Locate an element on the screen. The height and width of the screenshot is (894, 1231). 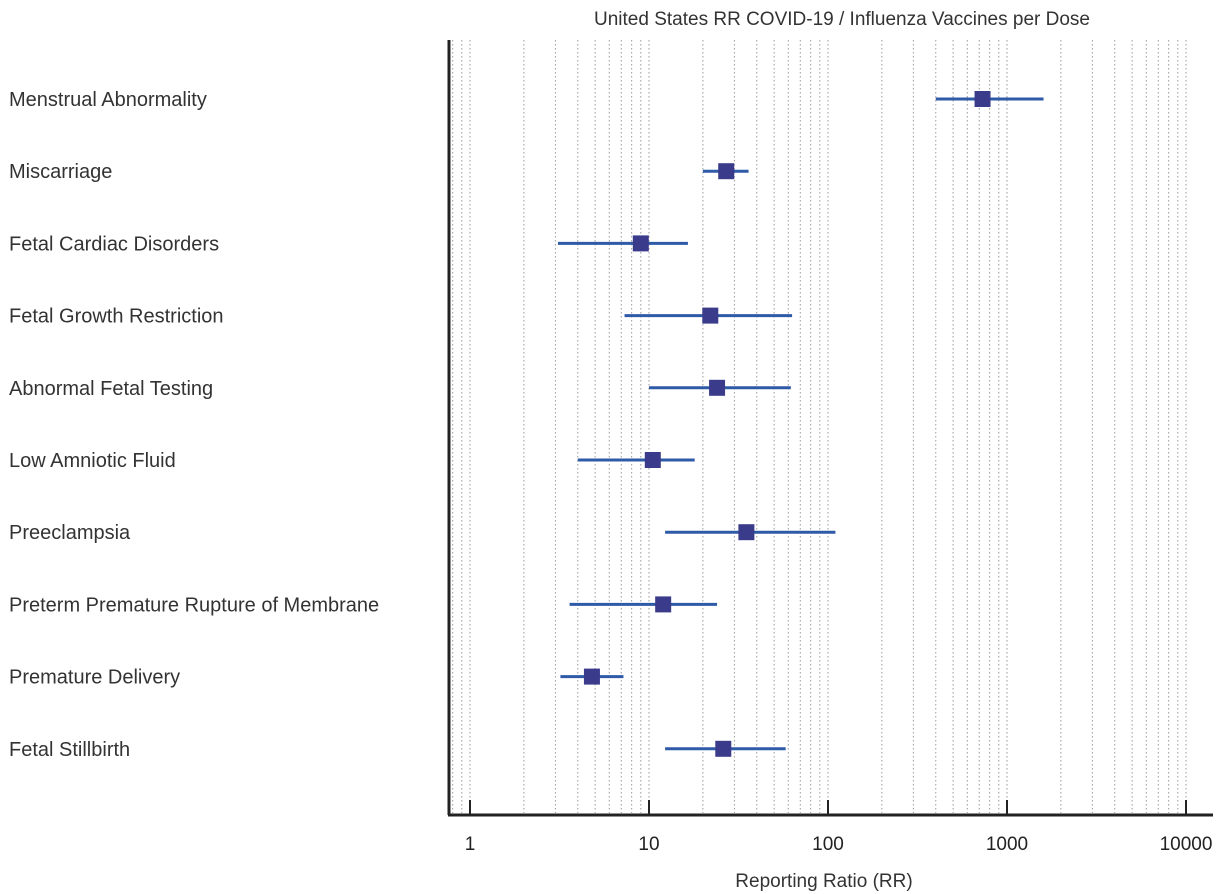
category-label: Fetal Cardiac Disorders is located at coordinates (114, 244).